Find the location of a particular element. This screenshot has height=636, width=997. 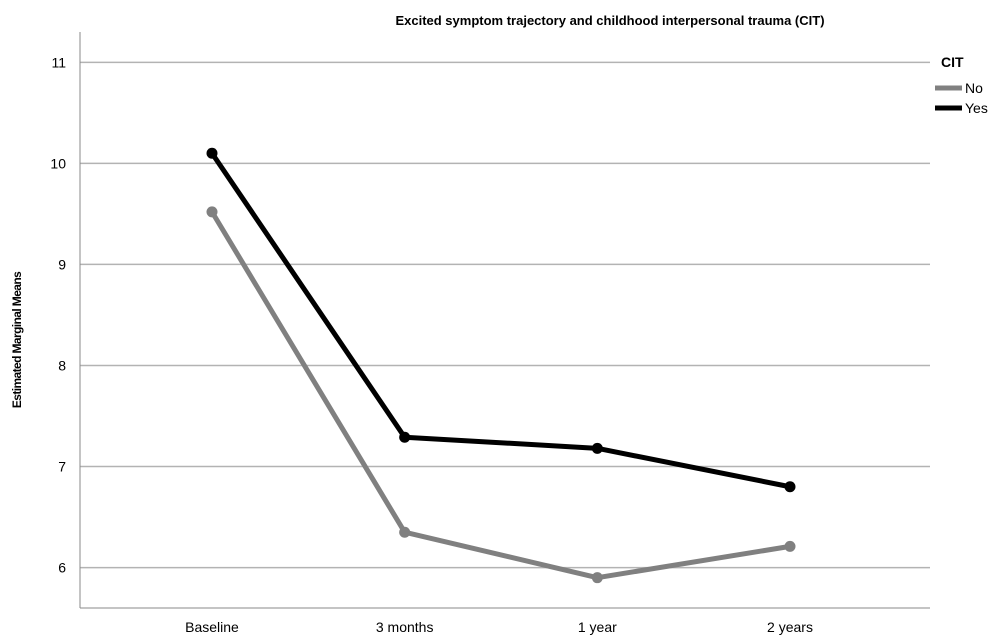

x-tick-label: 3 months is located at coordinates (405, 627).